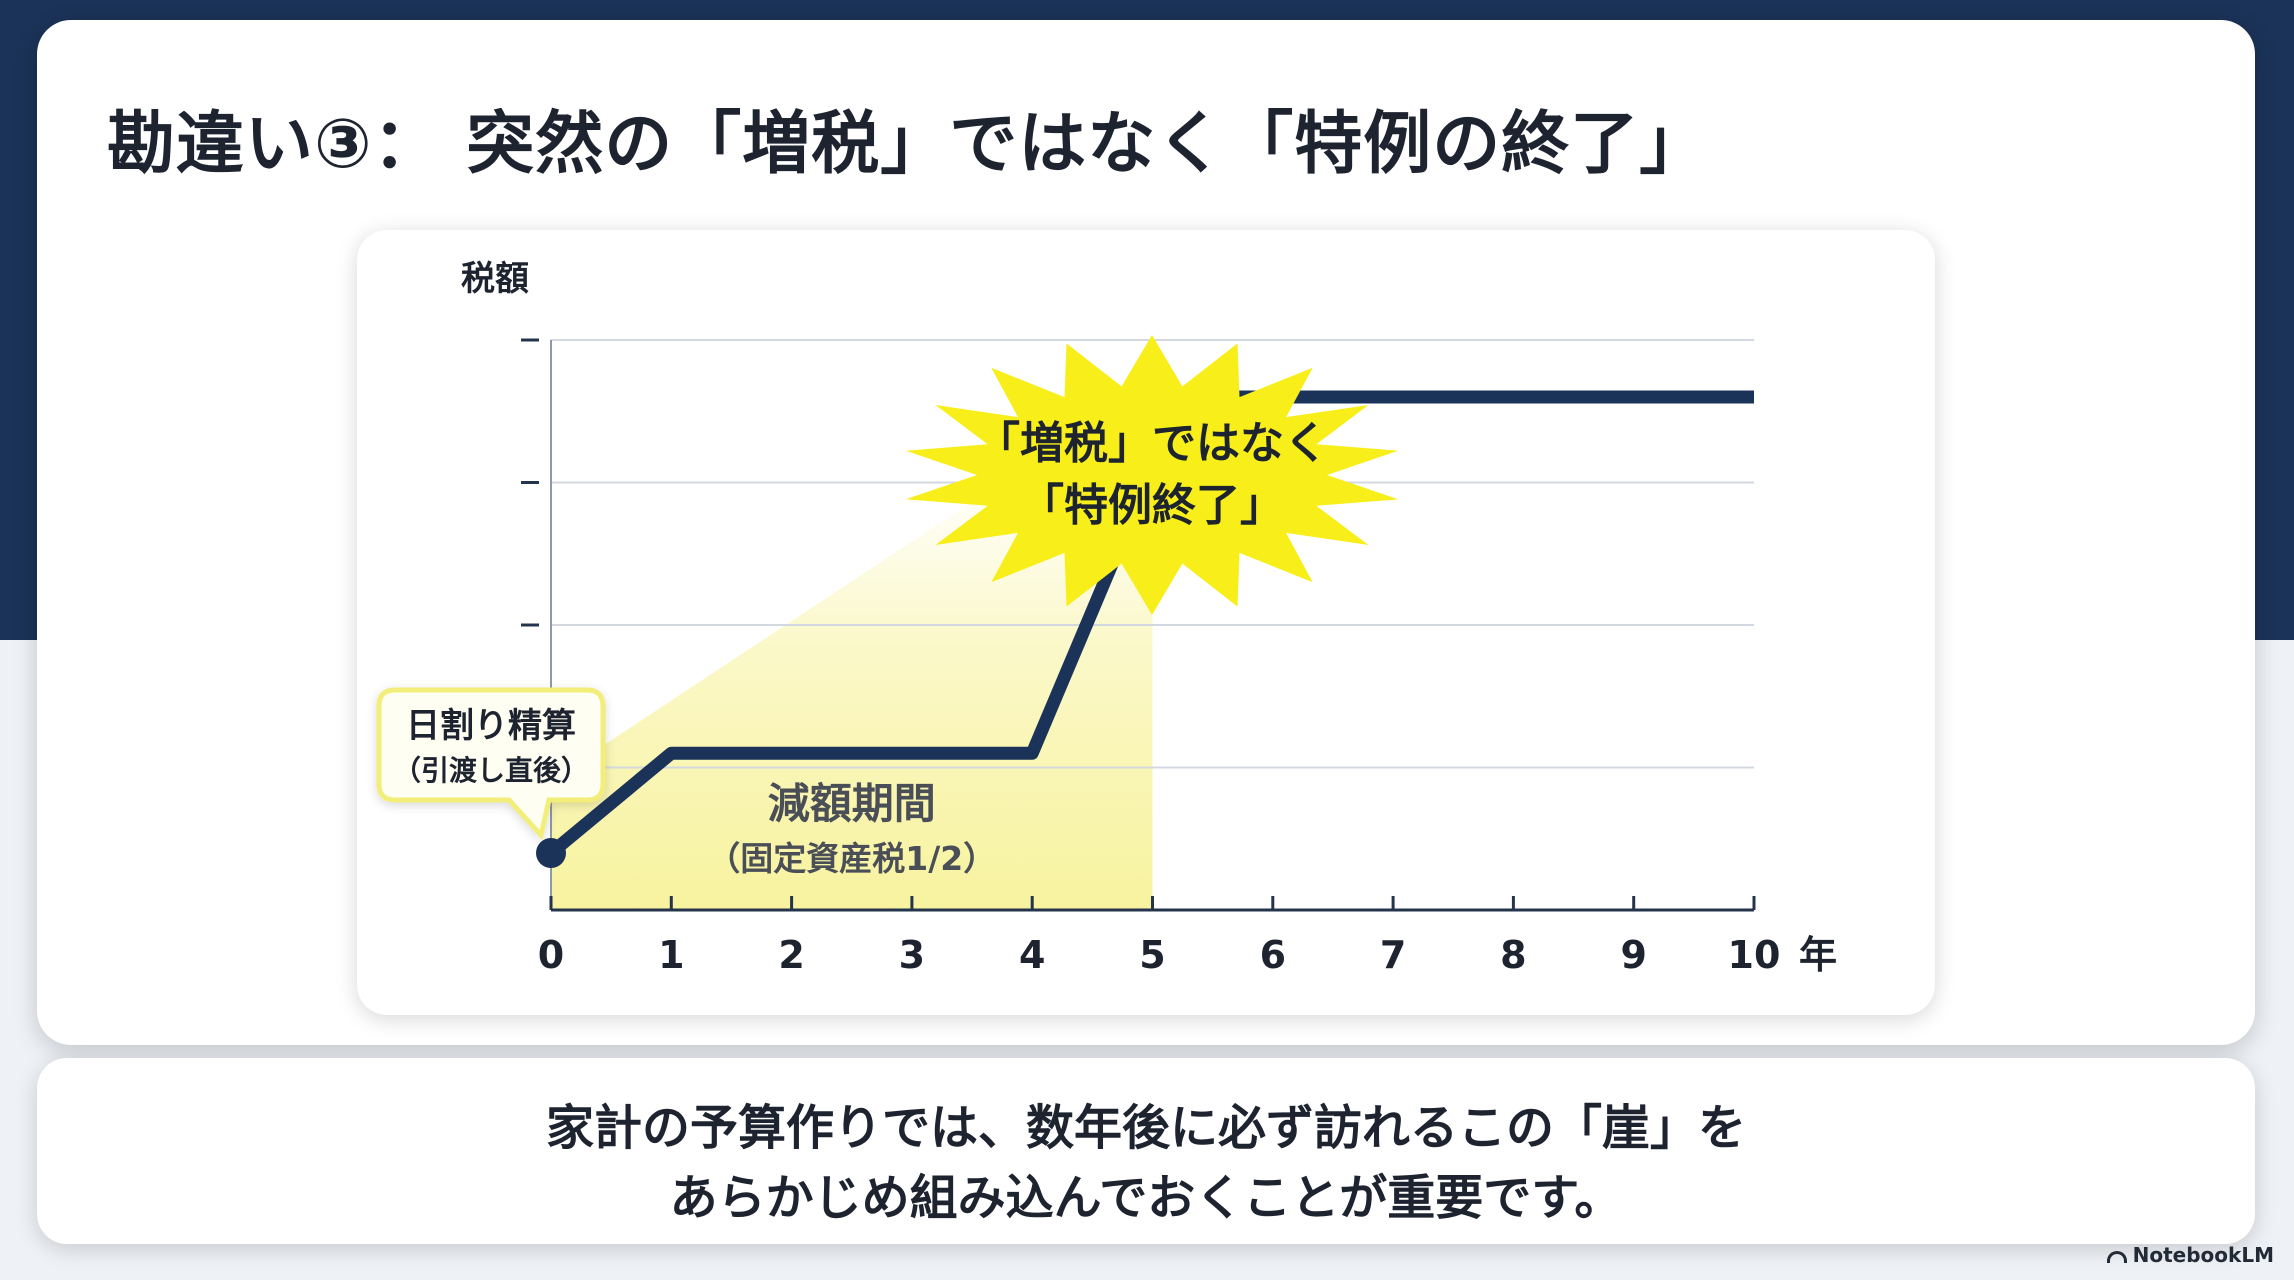 The image size is (2294, 1280). What do you see at coordinates (491, 726) in the screenshot?
I see `start-callout-title: 日割り精算` at bounding box center [491, 726].